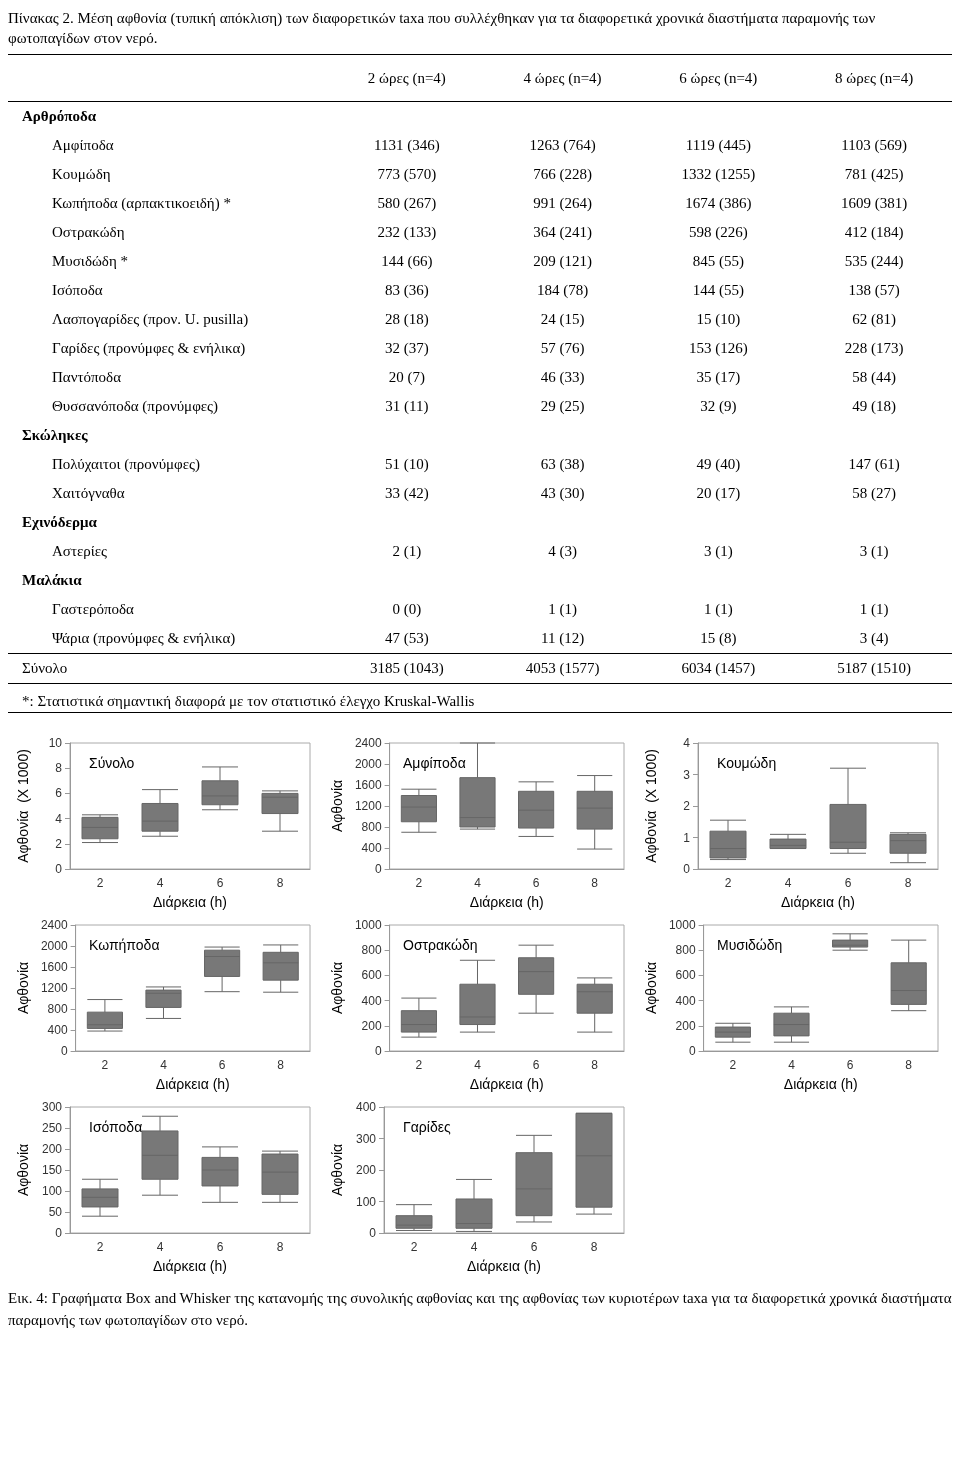  What do you see at coordinates (52, 1128) in the screenshot?
I see `y-tick-label: 250` at bounding box center [52, 1128].